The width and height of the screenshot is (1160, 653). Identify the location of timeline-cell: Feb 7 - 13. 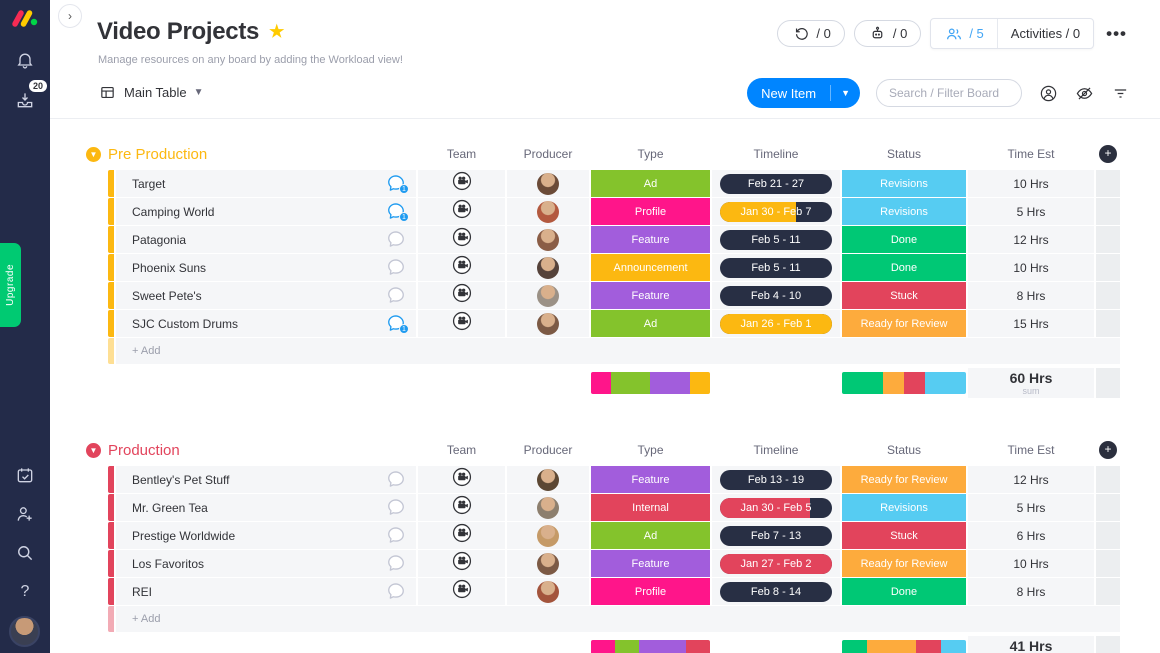
(776, 535).